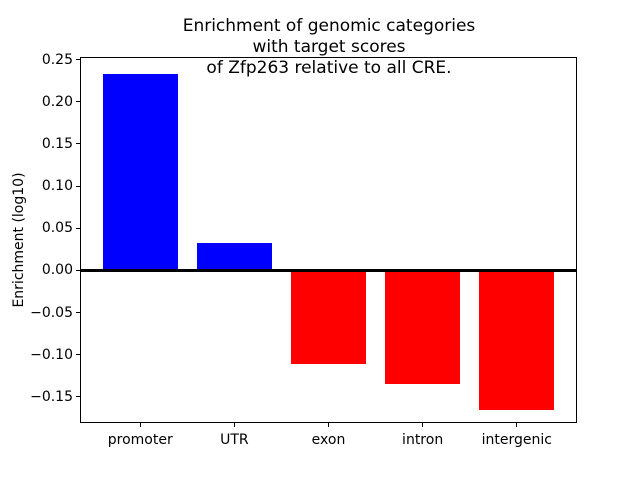 This screenshot has width=640, height=480. Describe the element at coordinates (57, 143) in the screenshot. I see `y-tick-label: 0.15` at that location.